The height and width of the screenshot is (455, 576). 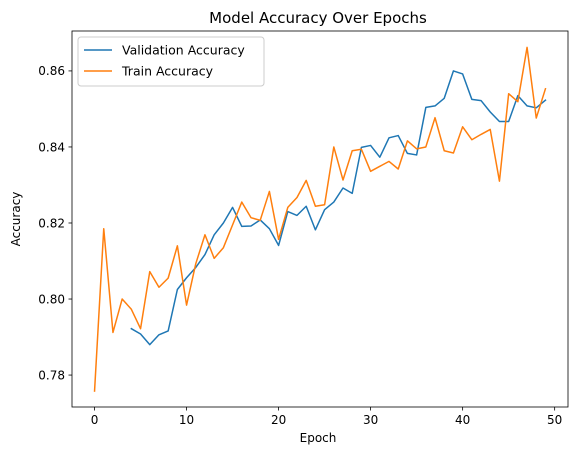 I want to click on x-tick-label: 10, so click(x=186, y=420).